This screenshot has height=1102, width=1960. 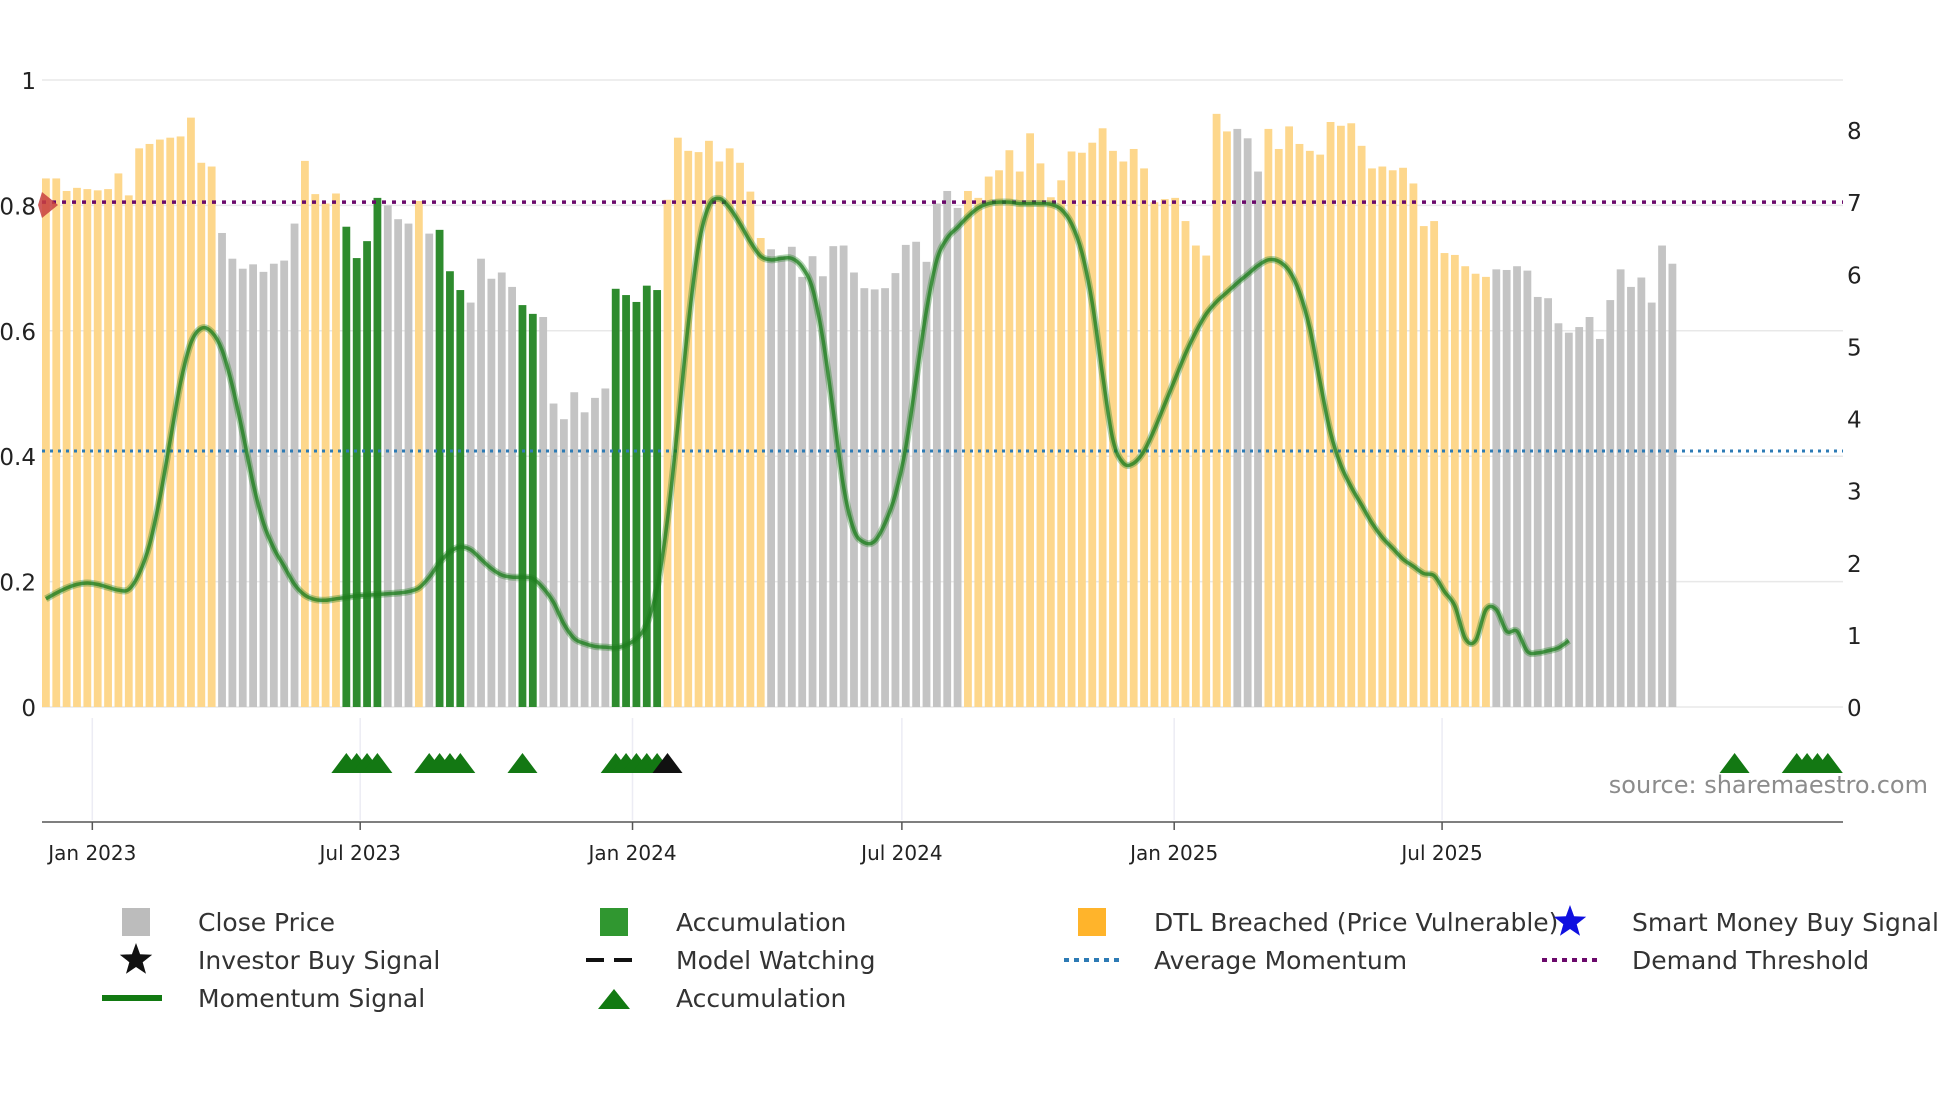 What do you see at coordinates (667, 763) in the screenshot?
I see `investor-buy-marker` at bounding box center [667, 763].